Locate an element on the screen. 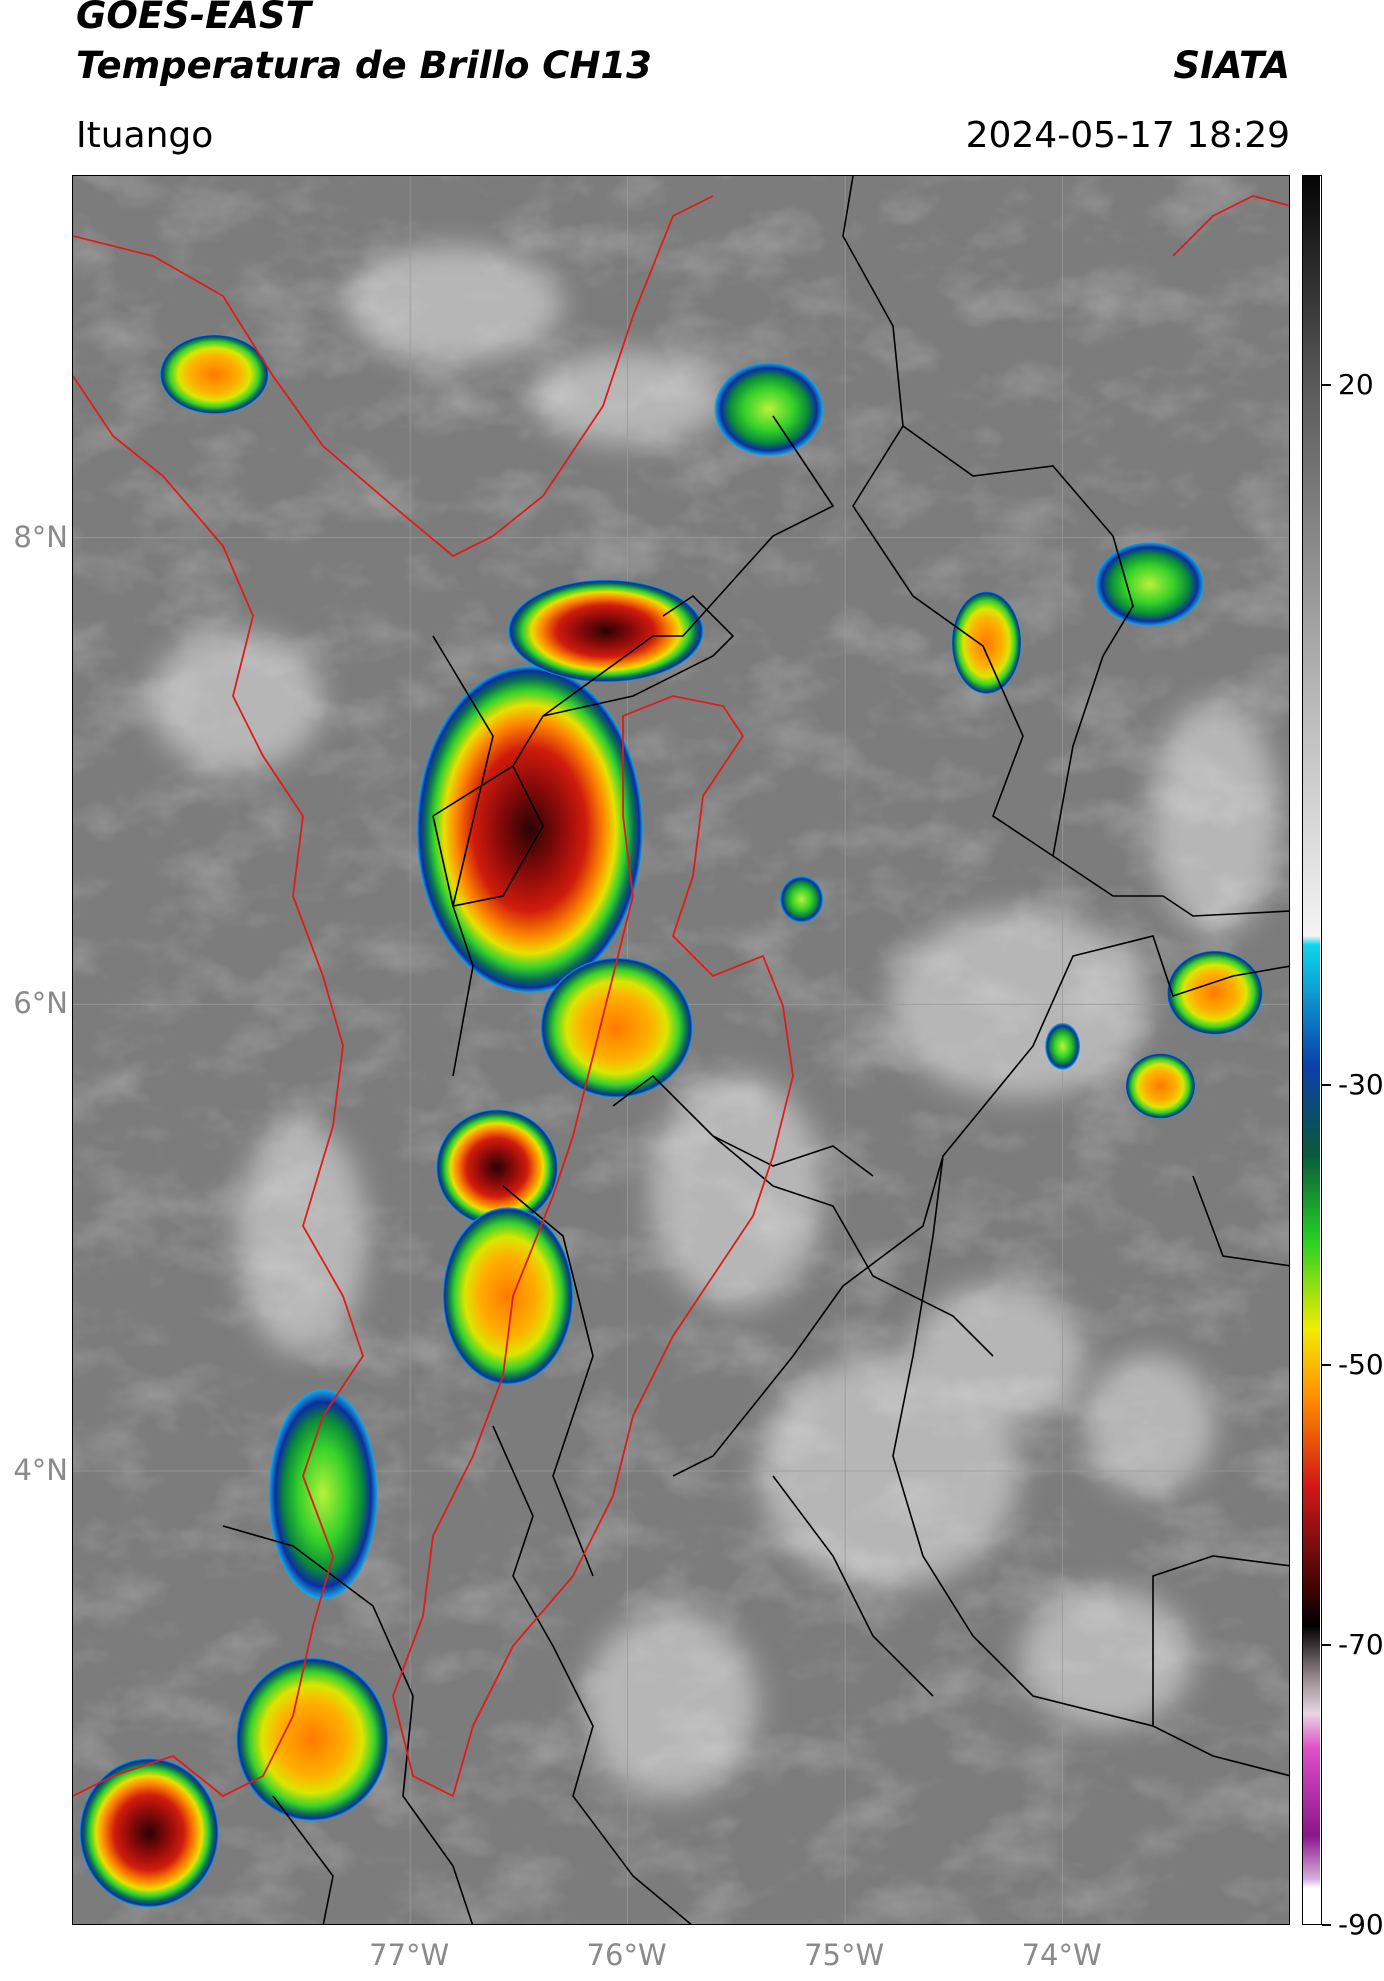 The width and height of the screenshot is (1384, 1981). latitude-label: 8°N is located at coordinates (40, 536).